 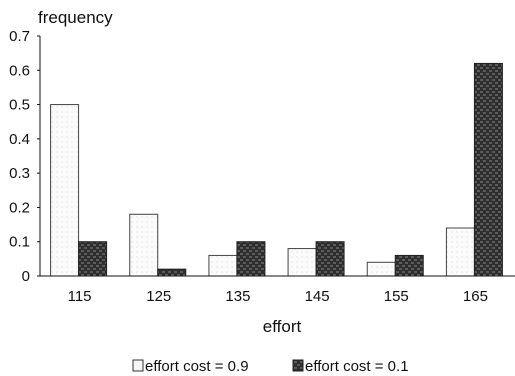 I want to click on y-axis-ticks: 0 0.1 0.2 0.3 0.4 0.5 0.6 0.7, so click(x=24, y=156).